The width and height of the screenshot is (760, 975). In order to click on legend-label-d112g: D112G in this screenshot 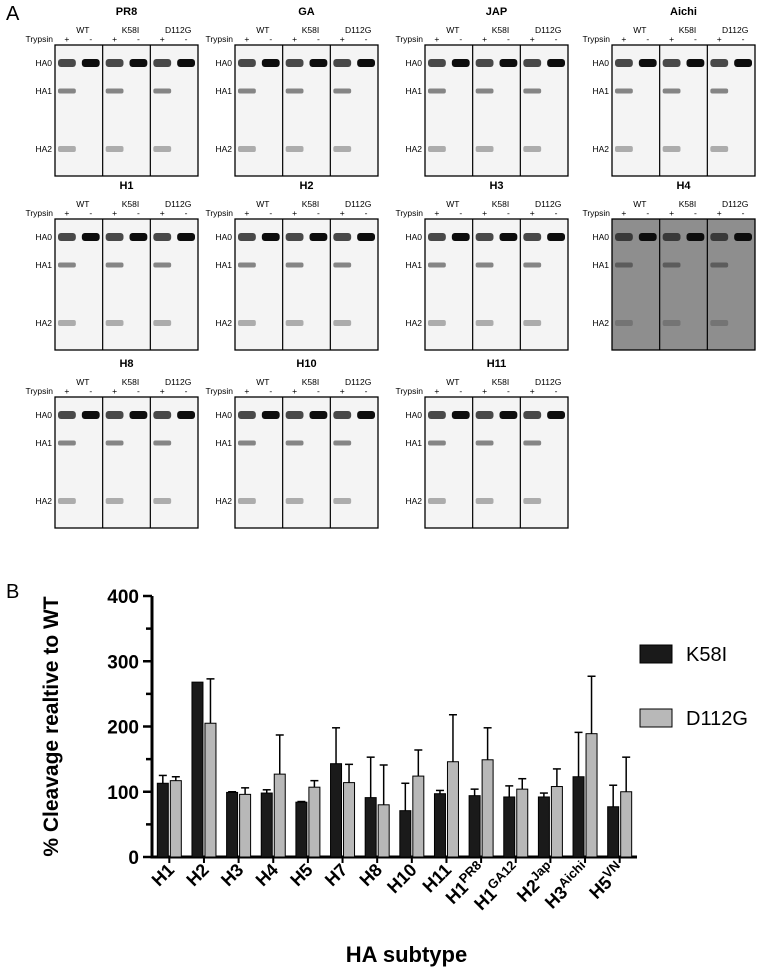, I will do `click(717, 719)`.